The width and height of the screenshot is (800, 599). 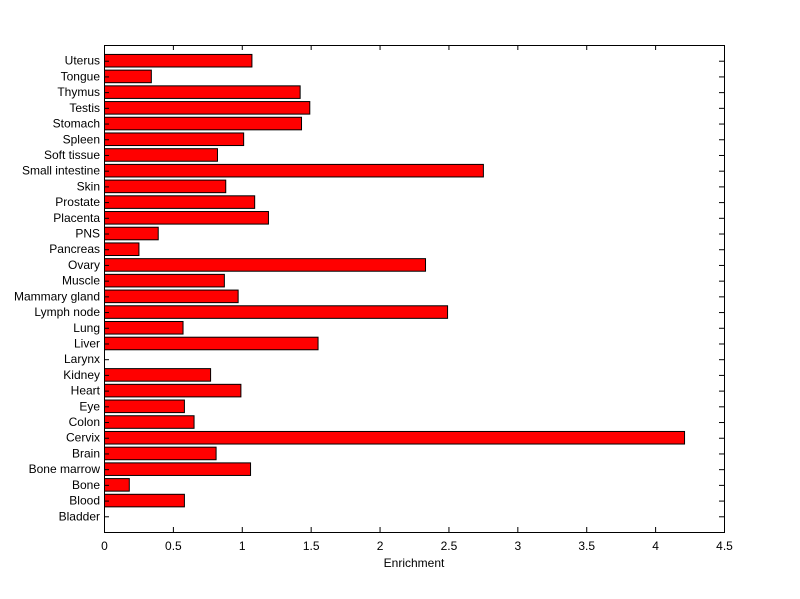 I want to click on x-tick-label: 0, so click(x=104, y=546).